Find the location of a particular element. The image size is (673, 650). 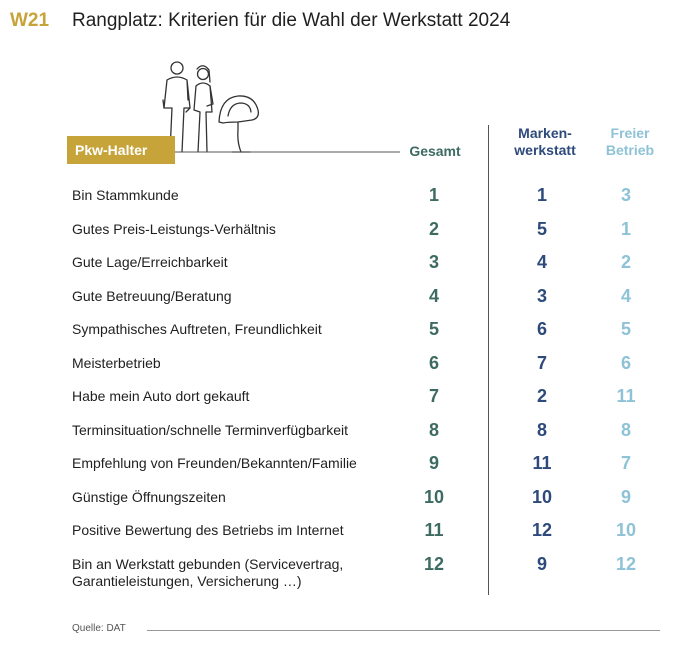

rank-freier-betrieb: 7 is located at coordinates (625, 463).